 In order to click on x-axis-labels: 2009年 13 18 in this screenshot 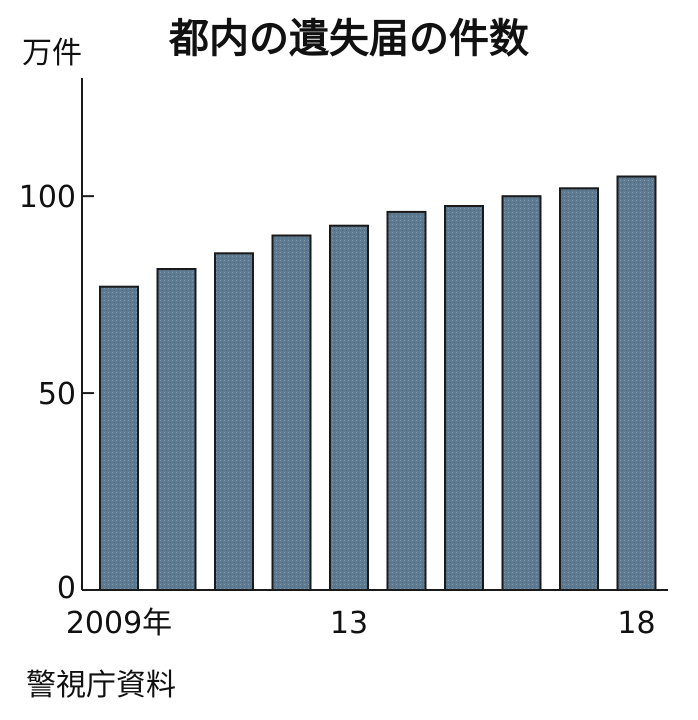, I will do `click(361, 623)`.